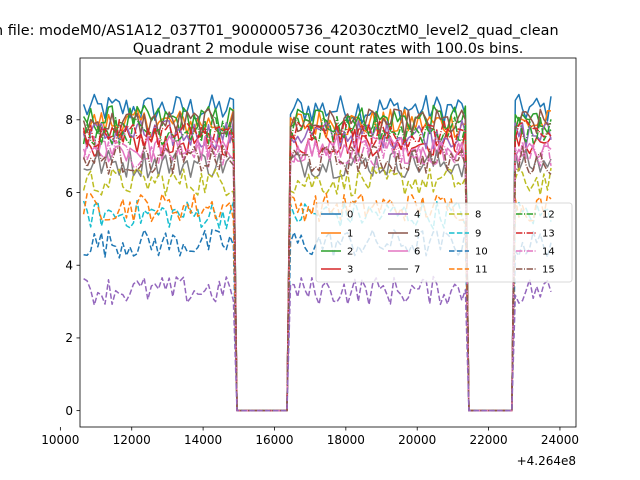 Image resolution: width=640 pixels, height=480 pixels. I want to click on y-tick-label: 8, so click(69, 120).